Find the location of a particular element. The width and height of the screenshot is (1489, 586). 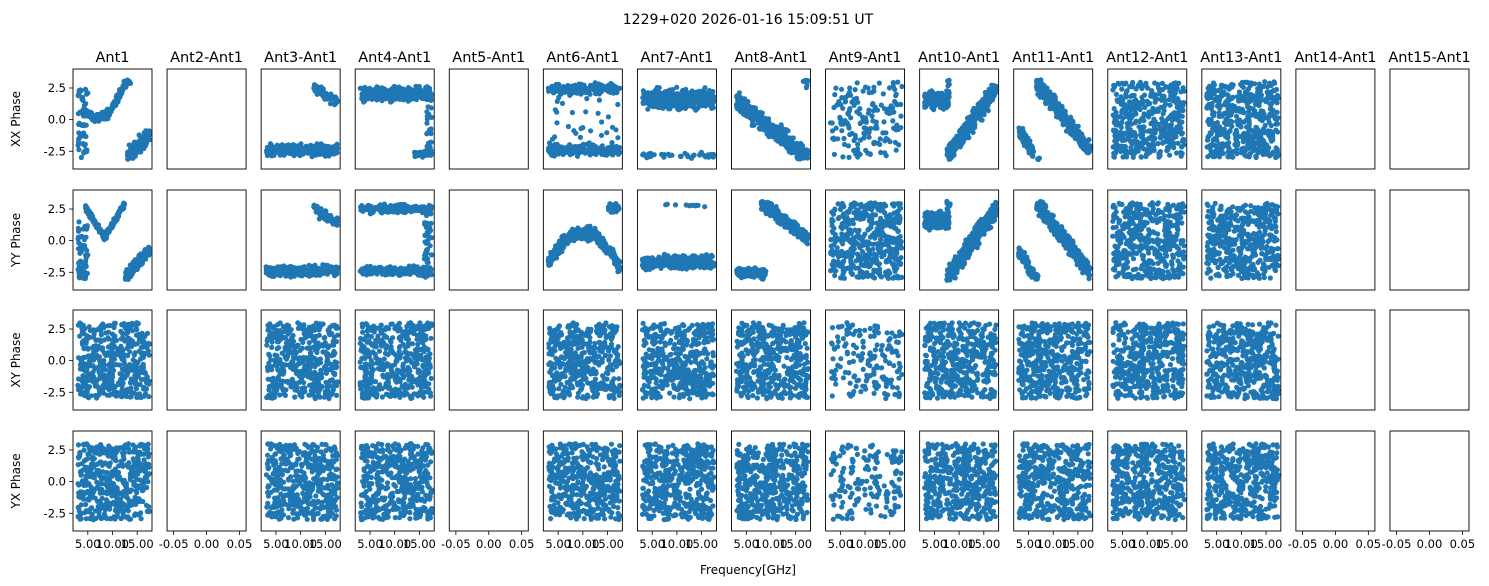

panel-ant1-yy-phase: -2.50.02.5 is located at coordinates (98, 240).